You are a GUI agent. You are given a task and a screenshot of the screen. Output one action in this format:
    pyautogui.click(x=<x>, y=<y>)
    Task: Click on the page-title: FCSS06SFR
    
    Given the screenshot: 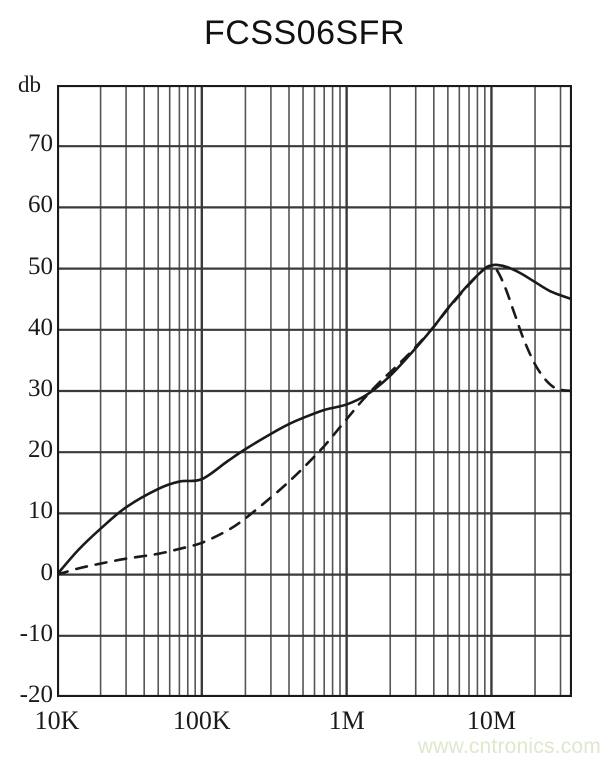 What is the action you would take?
    pyautogui.click(x=304, y=33)
    